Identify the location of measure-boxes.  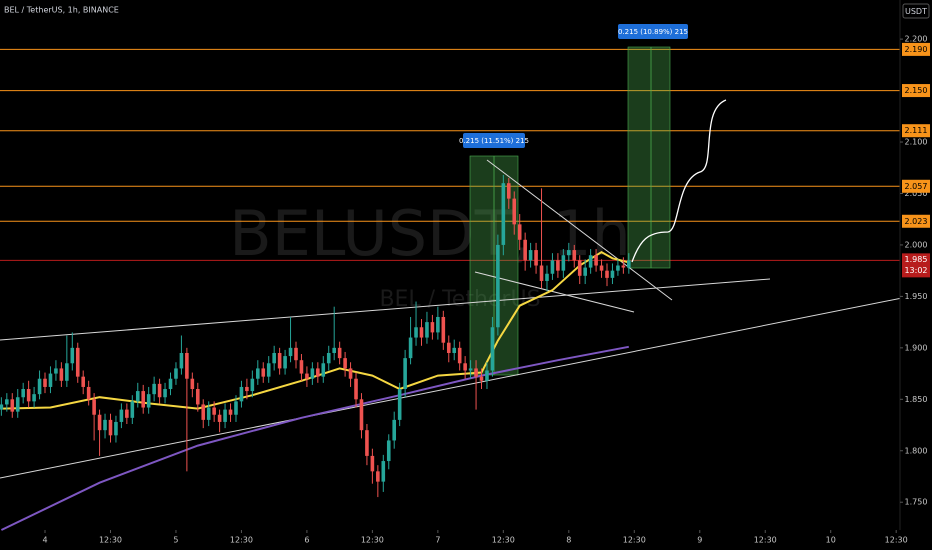
(570, 211).